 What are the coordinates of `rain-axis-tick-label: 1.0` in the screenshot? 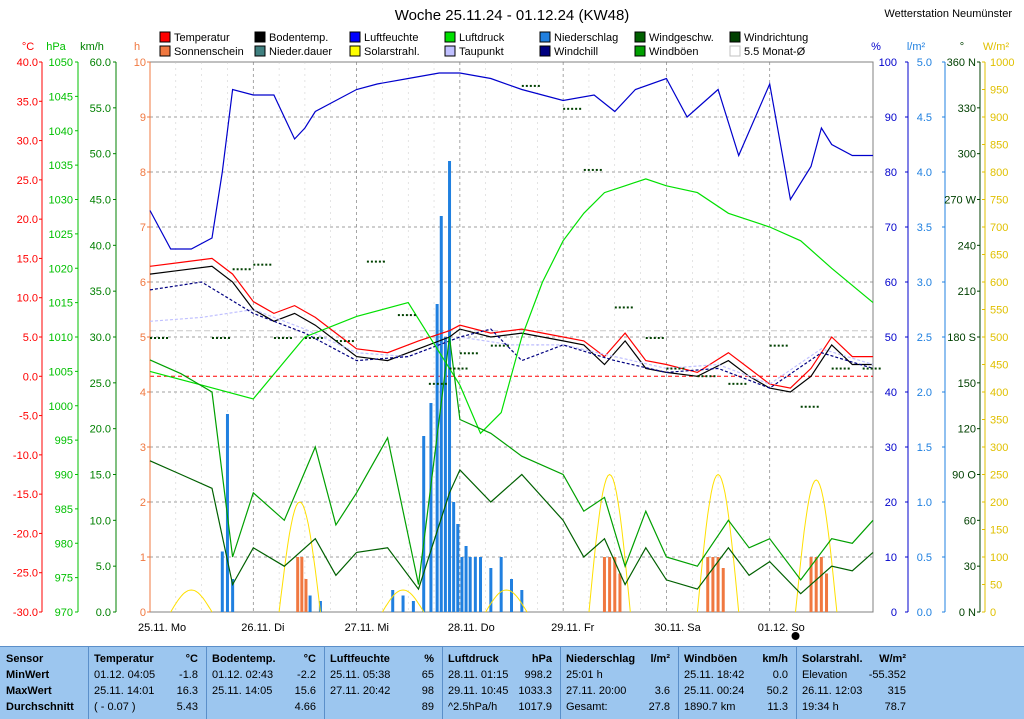 It's located at (924, 503).